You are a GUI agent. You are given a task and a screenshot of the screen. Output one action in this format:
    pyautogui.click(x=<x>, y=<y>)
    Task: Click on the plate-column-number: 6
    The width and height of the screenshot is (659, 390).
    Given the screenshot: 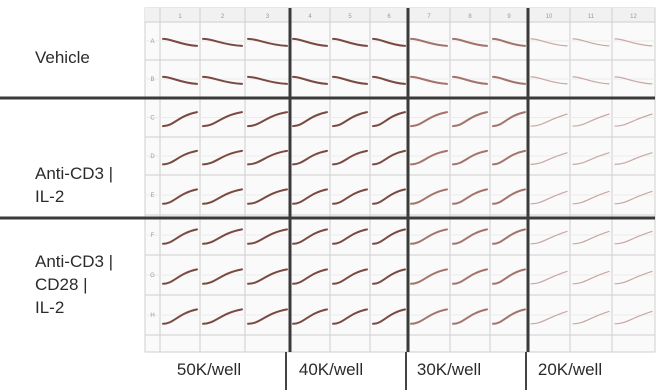 What is the action you would take?
    pyautogui.click(x=389, y=17)
    